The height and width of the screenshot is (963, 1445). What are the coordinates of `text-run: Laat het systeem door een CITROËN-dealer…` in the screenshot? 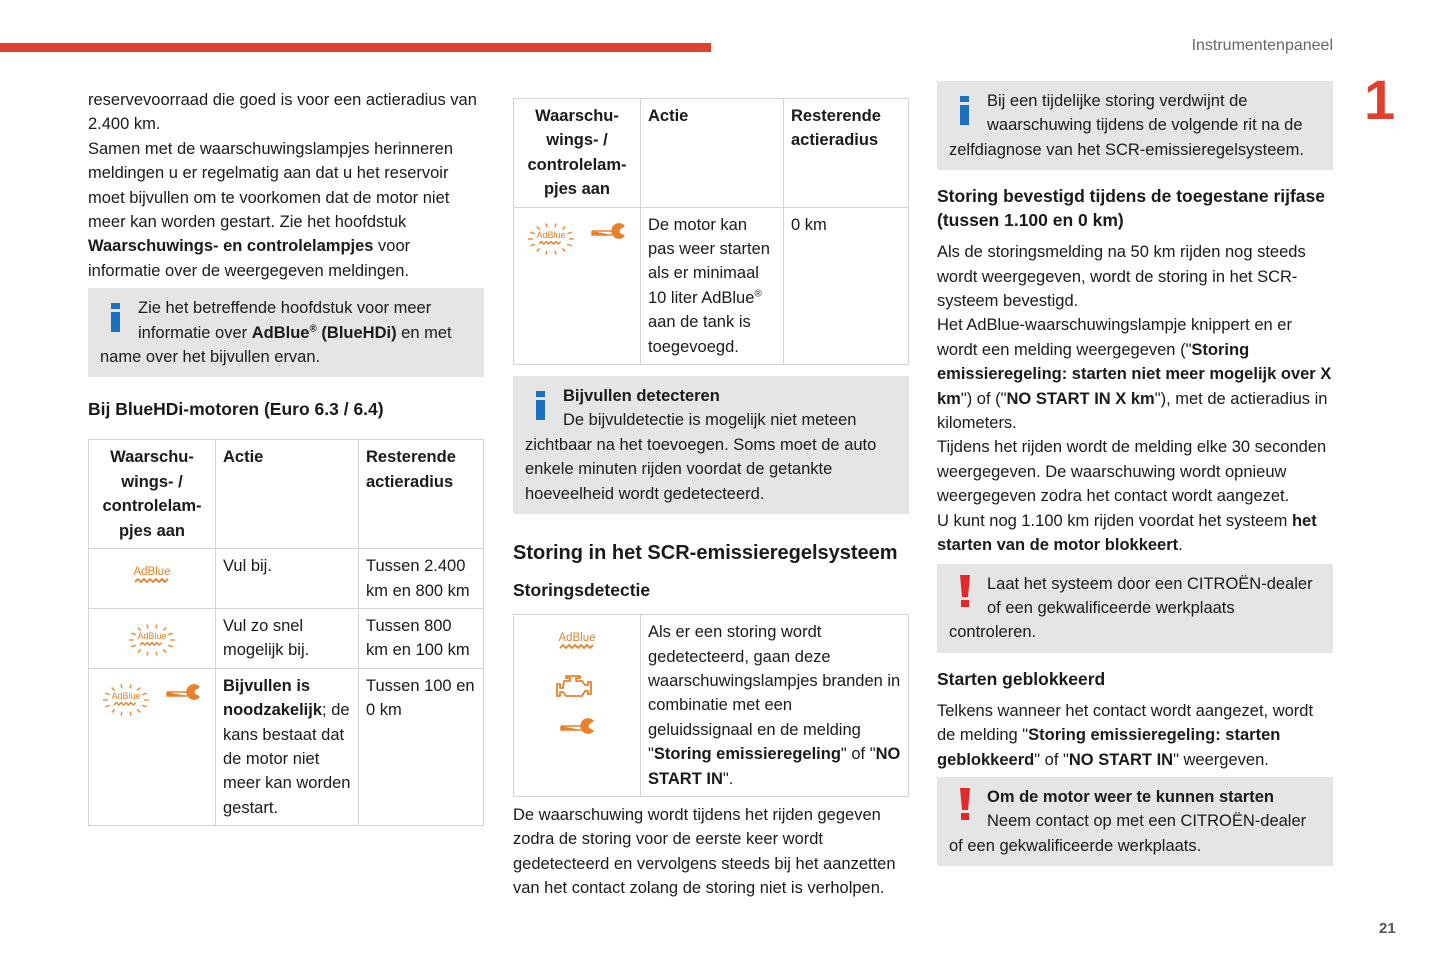 It's located at (1131, 608).